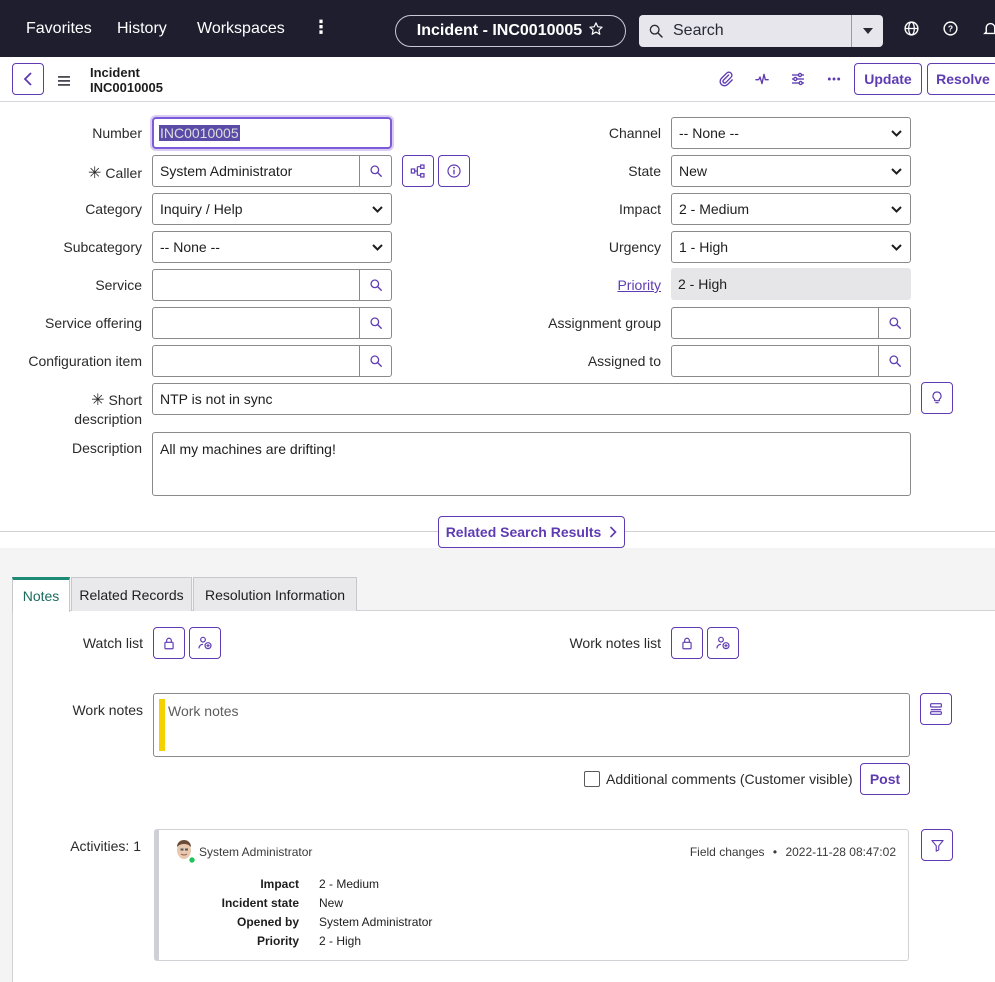  I want to click on assigned-to-label: Assigned to, so click(624, 361).